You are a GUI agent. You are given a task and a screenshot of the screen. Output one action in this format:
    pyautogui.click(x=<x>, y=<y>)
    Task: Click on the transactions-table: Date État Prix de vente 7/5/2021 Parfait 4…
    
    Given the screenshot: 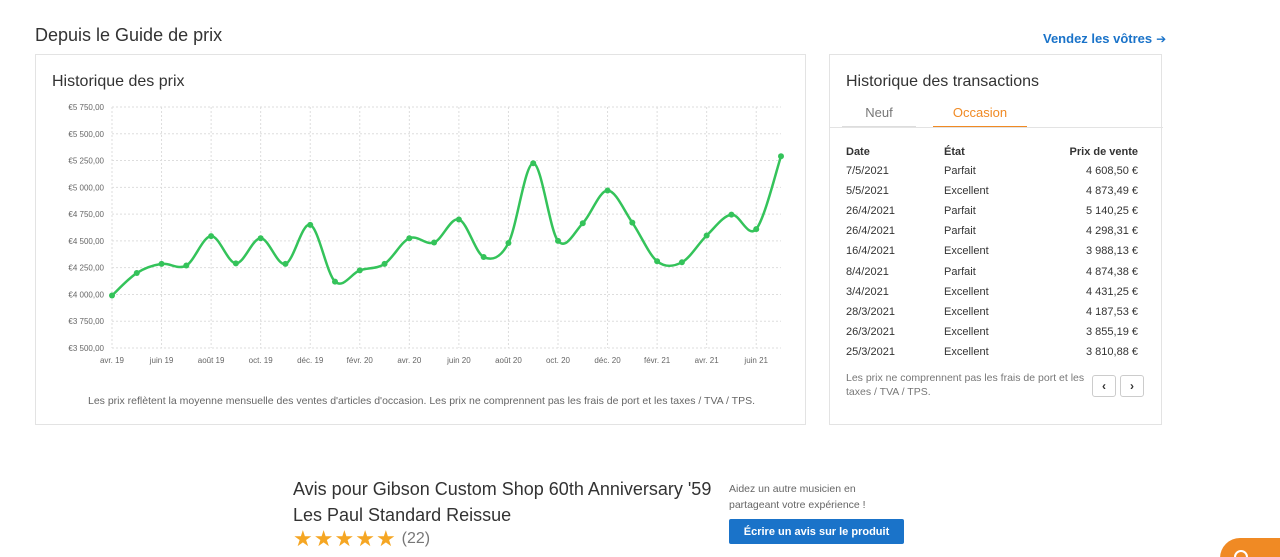 What is the action you would take?
    pyautogui.click(x=992, y=252)
    